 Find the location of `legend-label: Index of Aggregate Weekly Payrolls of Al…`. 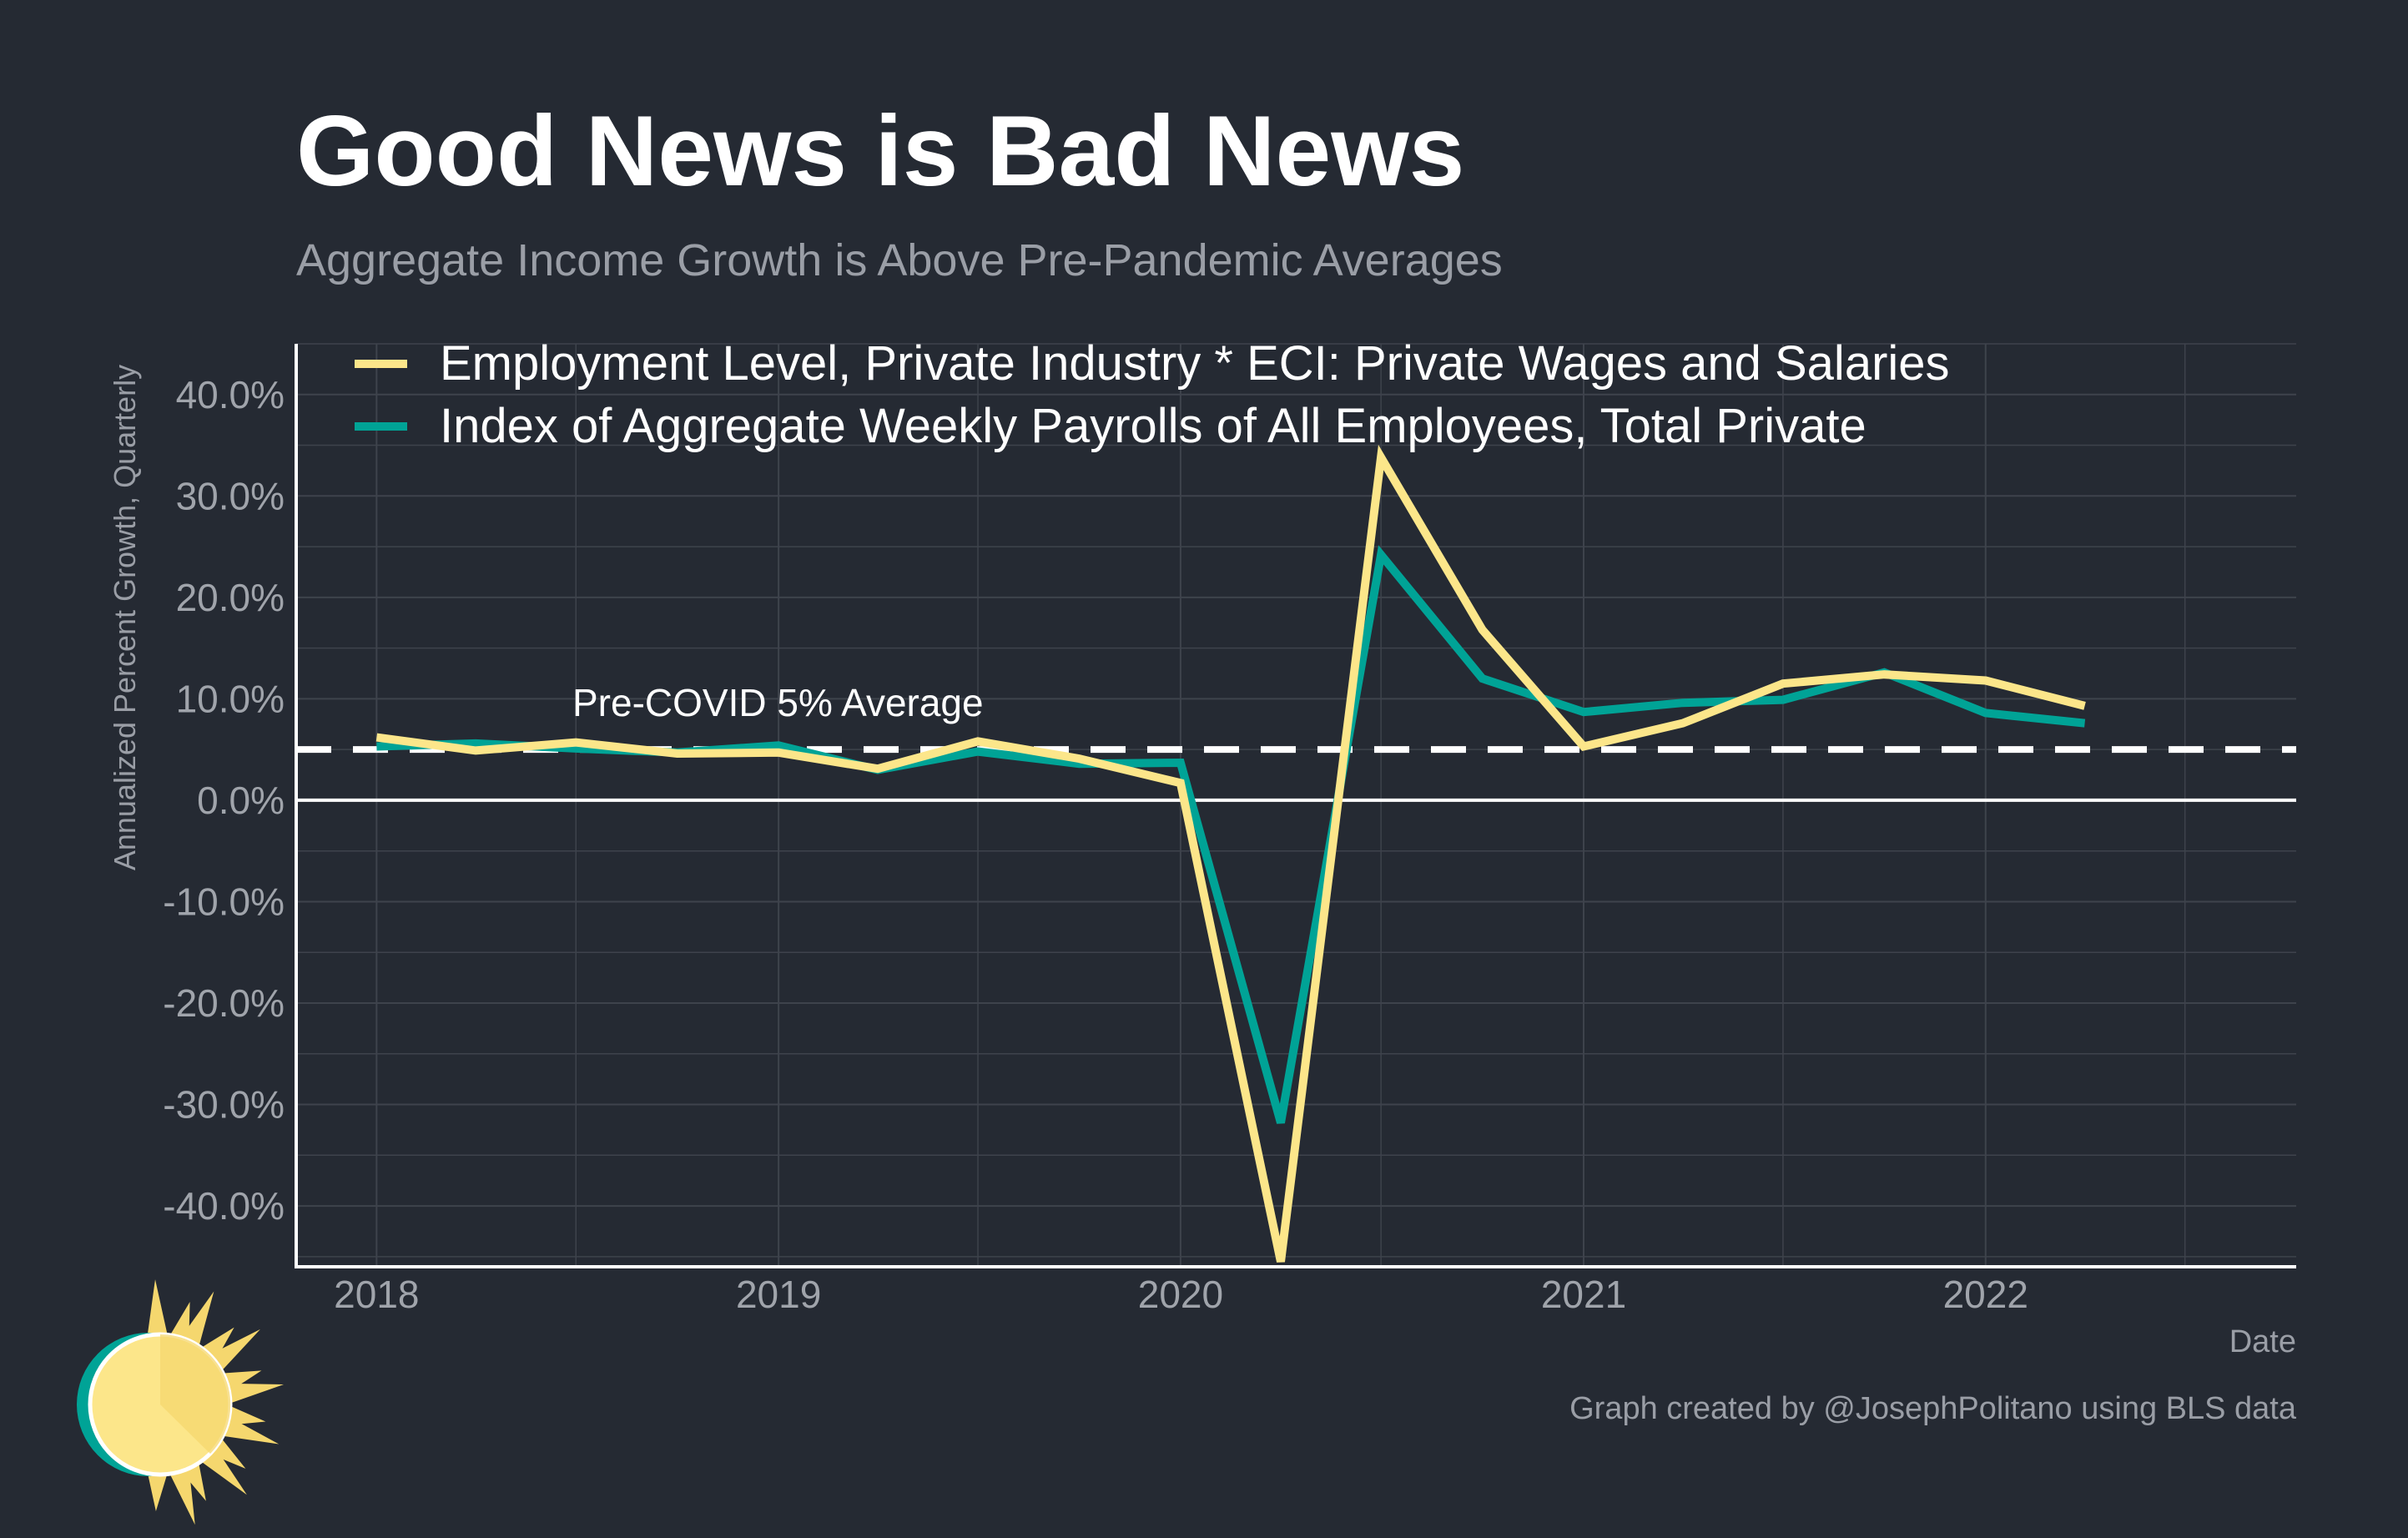

legend-label: Index of Aggregate Weekly Payrolls of Al… is located at coordinates (1153, 426).